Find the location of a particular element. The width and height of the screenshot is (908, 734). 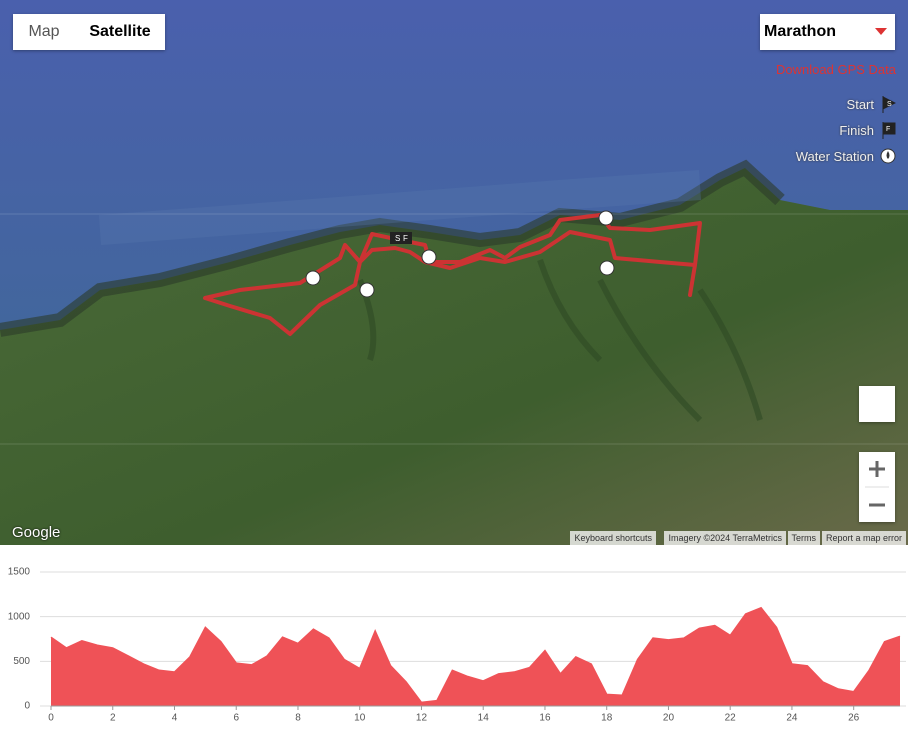

fullscreen-button is located at coordinates (877, 404).